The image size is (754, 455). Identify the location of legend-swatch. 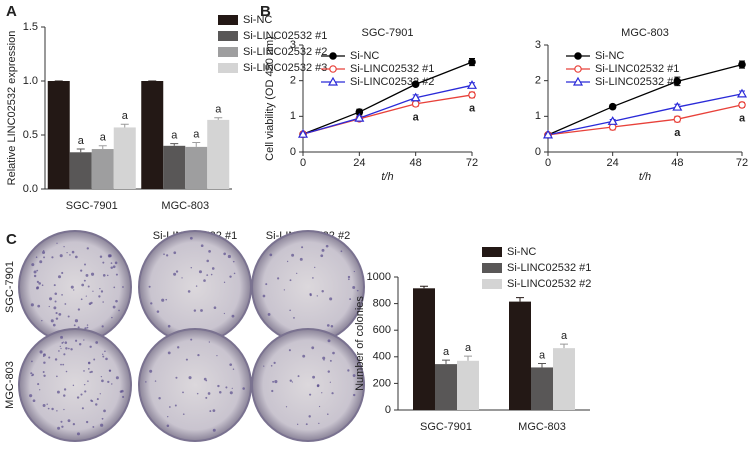
(492, 284).